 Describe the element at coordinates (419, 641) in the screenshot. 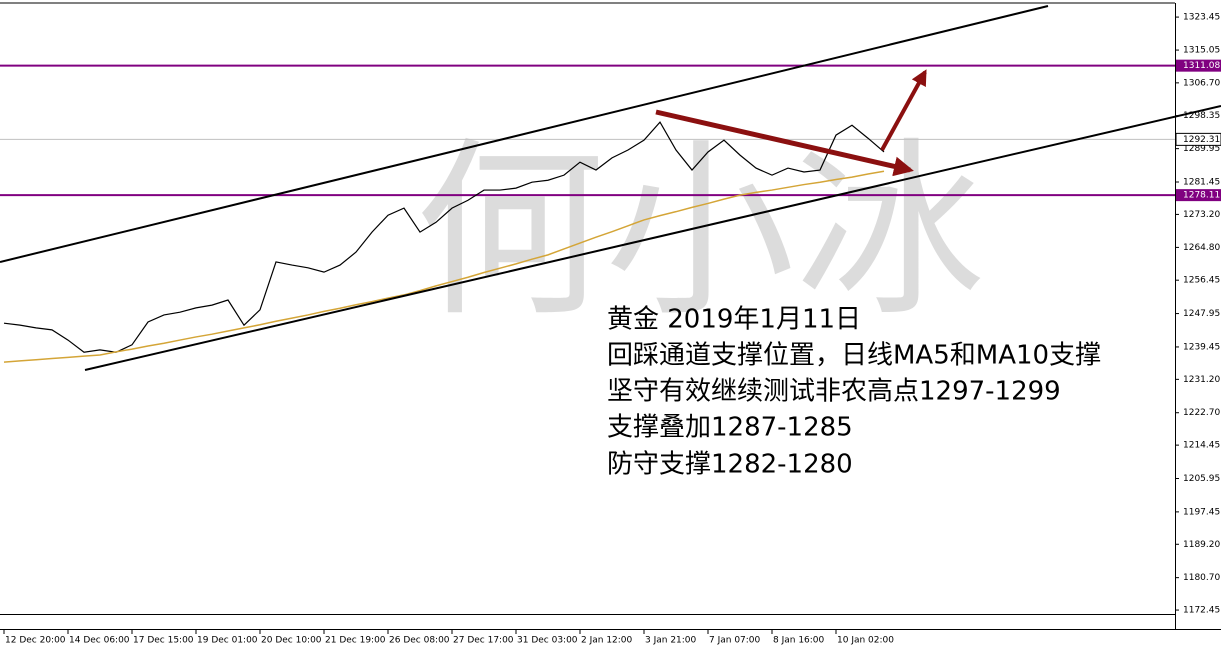

I see `x-tick-label: 26 Dec 08:00` at that location.